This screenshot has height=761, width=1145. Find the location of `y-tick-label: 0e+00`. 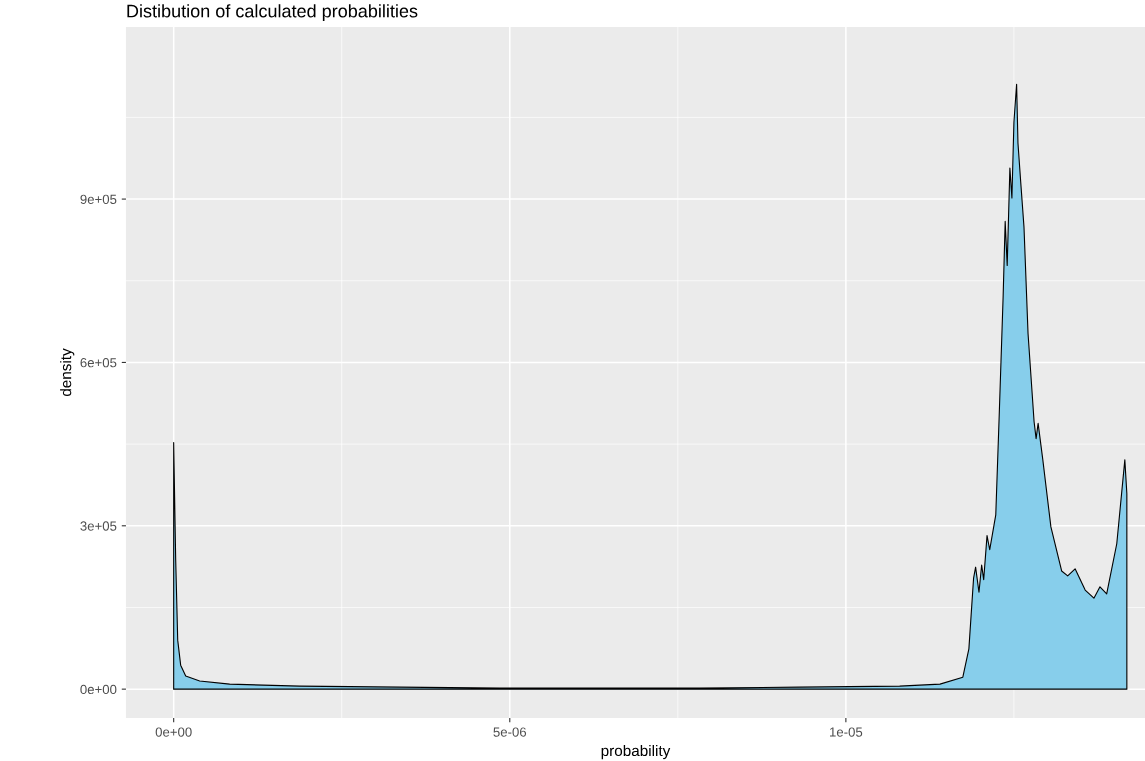

y-tick-label: 0e+00 is located at coordinates (98, 689).